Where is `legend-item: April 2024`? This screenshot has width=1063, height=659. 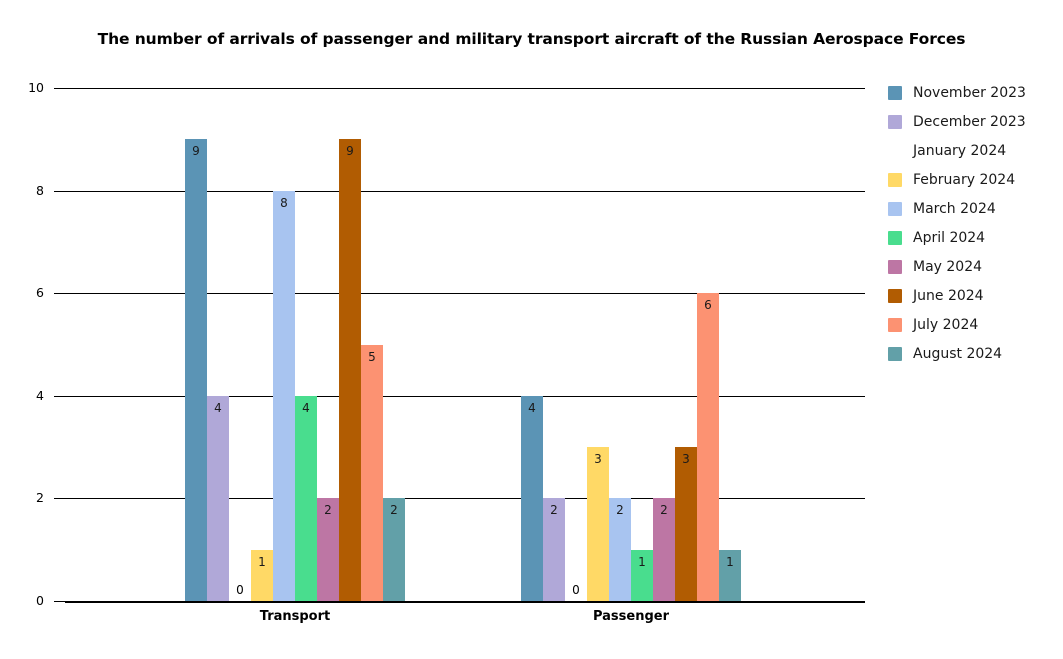 legend-item: April 2024 is located at coordinates (975, 237).